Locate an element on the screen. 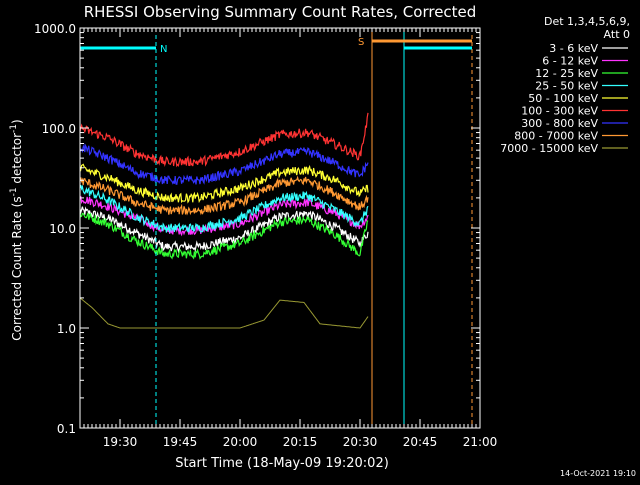 Image resolution: width=640 pixels, height=485 pixels. y-axis-label-main: Corrected Count Rate (s is located at coordinates (17, 268).